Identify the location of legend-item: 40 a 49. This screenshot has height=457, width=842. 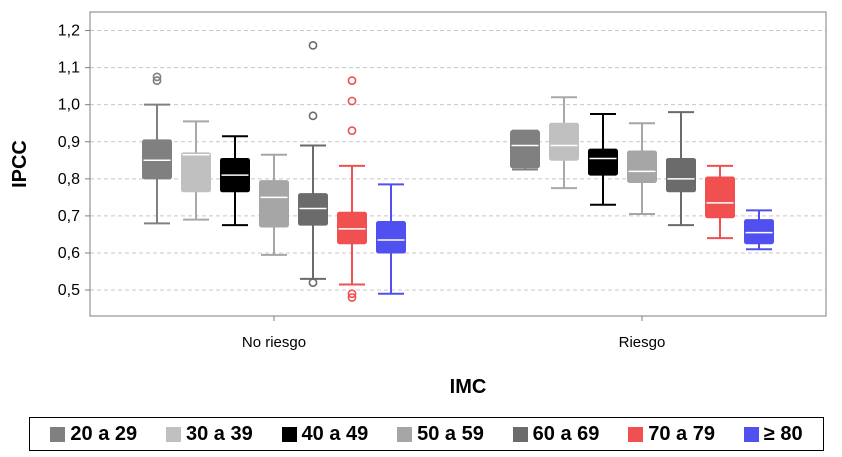
(325, 434).